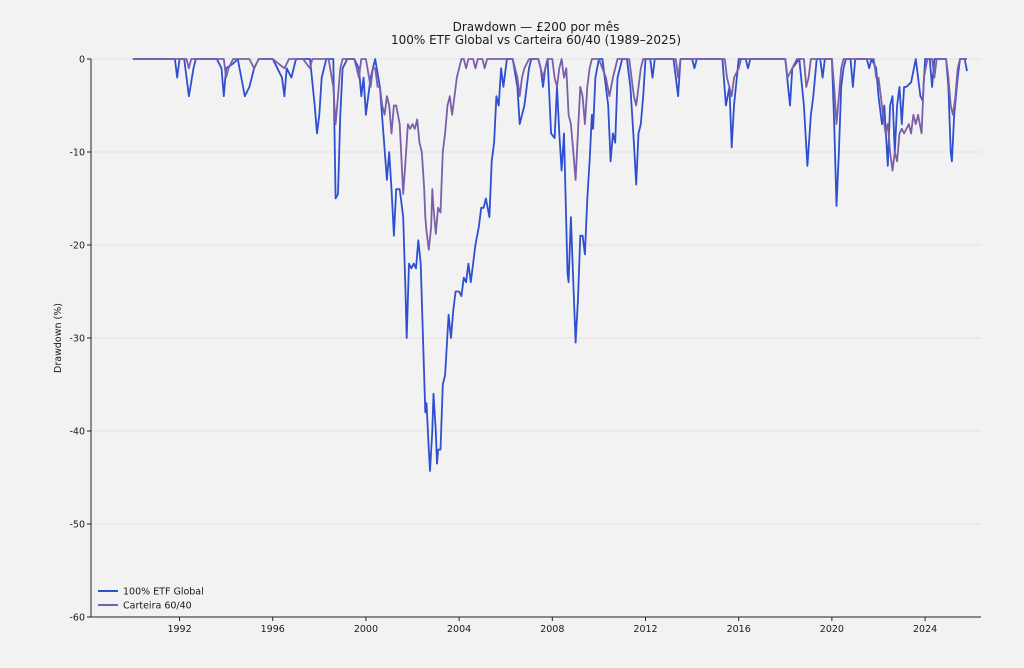  Describe the element at coordinates (151, 599) in the screenshot. I see `legend: 100% ETF Global Carteira 60/40` at that location.